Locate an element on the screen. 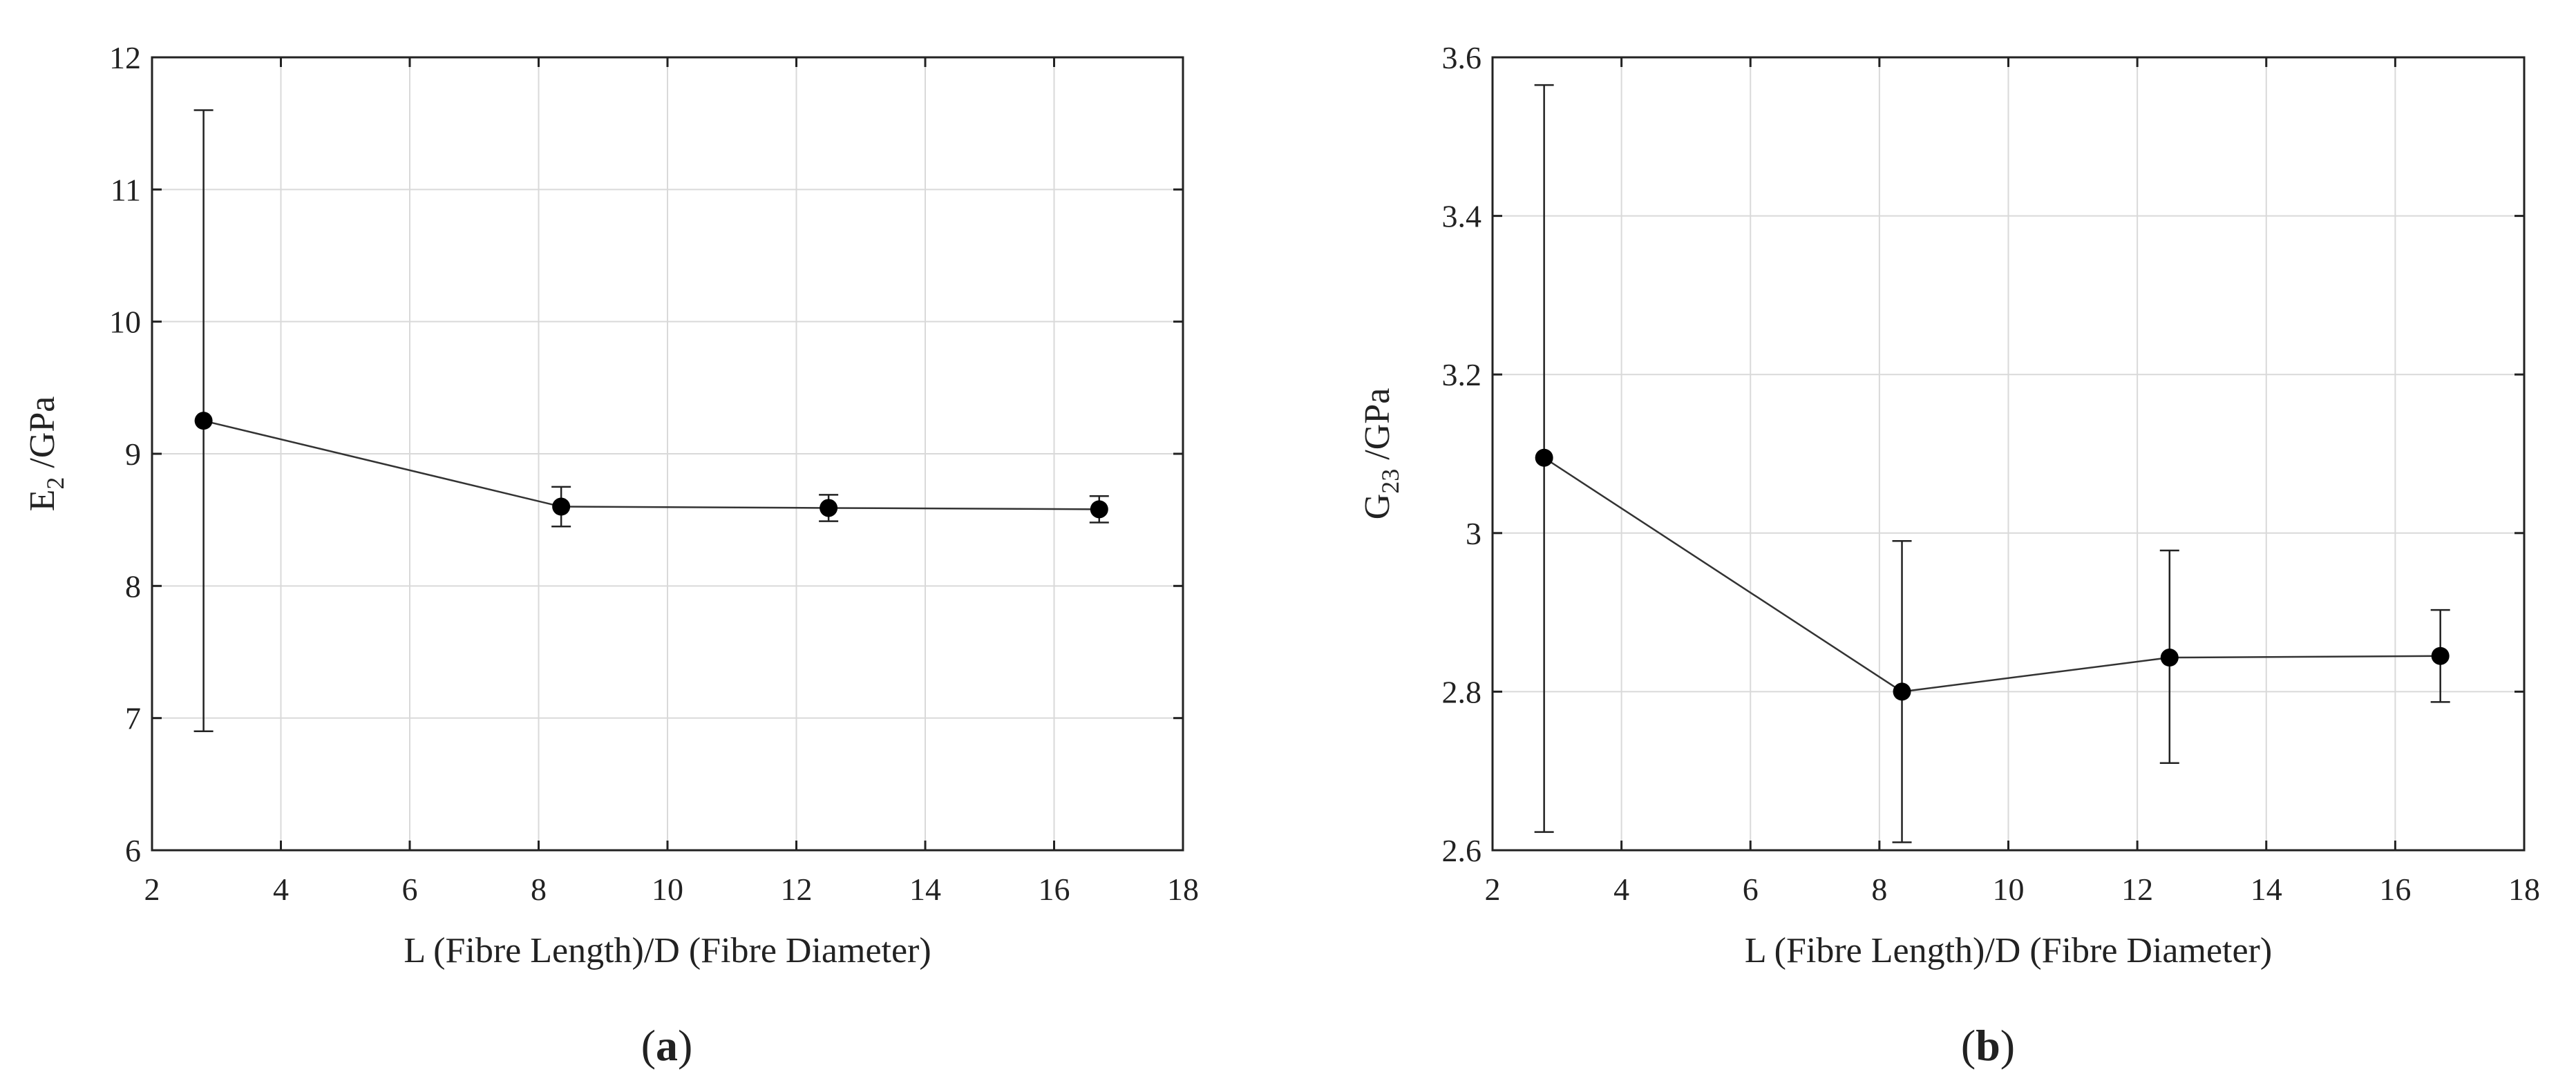 The height and width of the screenshot is (1083, 2576). y-axis-label-main: E is located at coordinates (42, 501).